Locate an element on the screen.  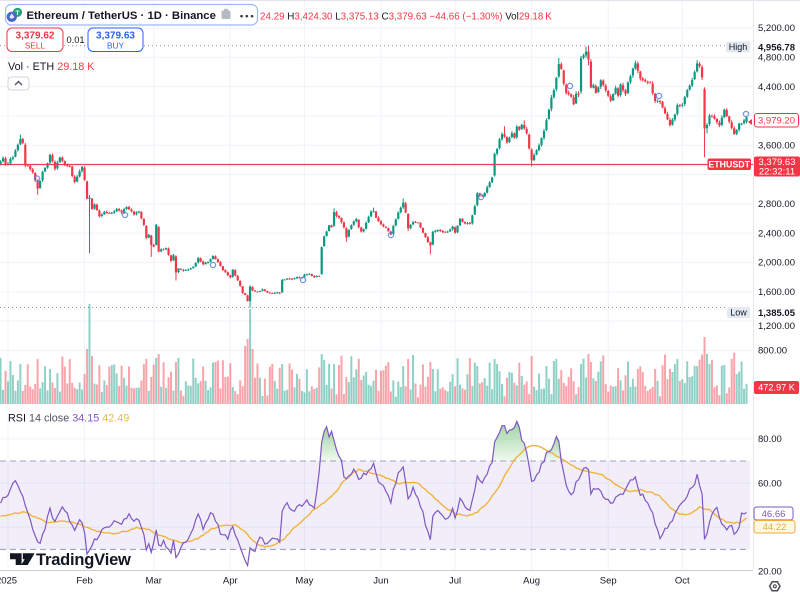
svg-text: Mar is located at coordinates (154, 581).